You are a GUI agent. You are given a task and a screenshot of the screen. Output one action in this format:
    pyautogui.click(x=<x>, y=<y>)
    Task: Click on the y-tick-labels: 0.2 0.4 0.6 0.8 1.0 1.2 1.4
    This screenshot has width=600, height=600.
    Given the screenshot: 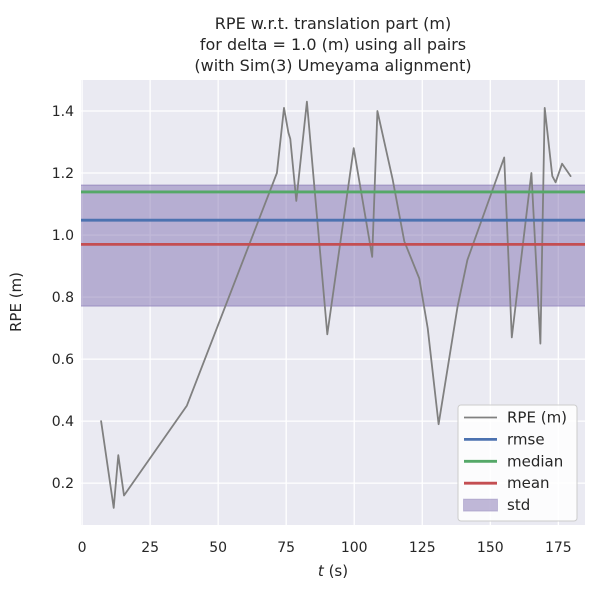 What is the action you would take?
    pyautogui.click(x=63, y=298)
    